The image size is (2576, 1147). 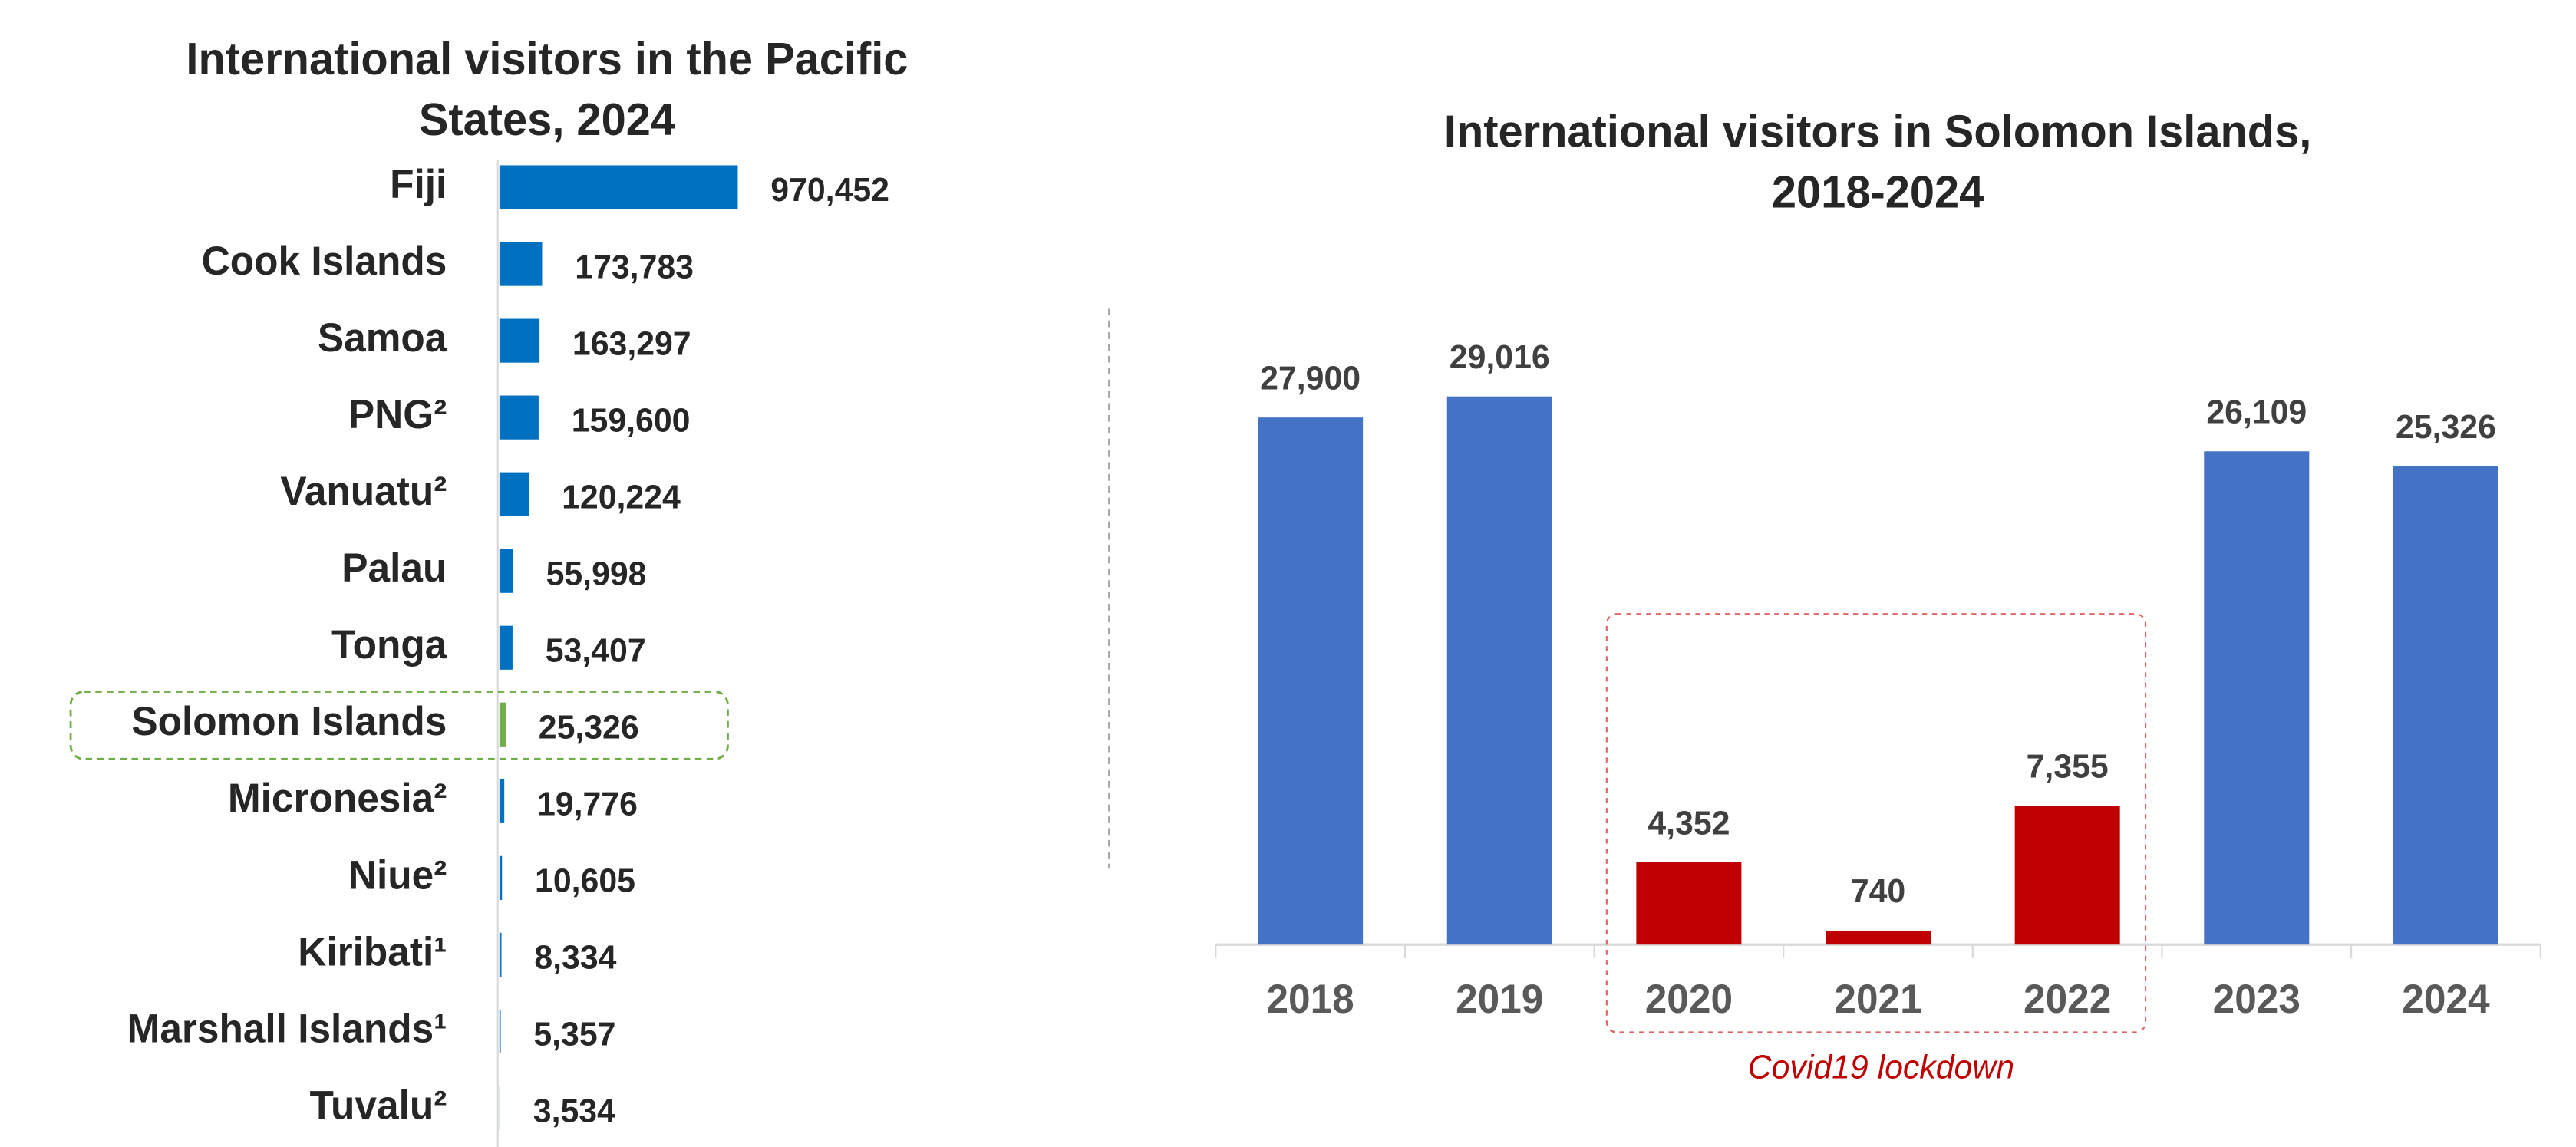 I want to click on value-label: 163,297, so click(x=631, y=344).